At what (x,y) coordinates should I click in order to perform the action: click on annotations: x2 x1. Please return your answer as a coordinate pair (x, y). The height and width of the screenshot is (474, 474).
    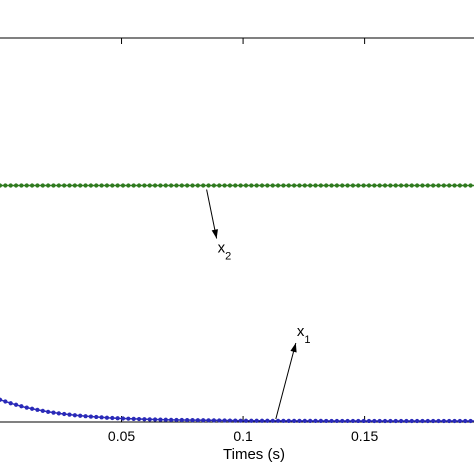
    Looking at the image, I should click on (258, 304).